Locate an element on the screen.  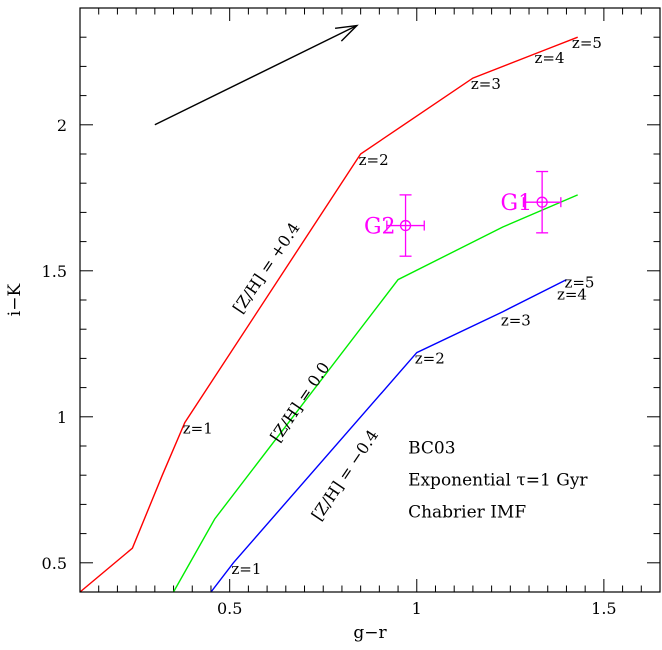
annotation-line-2: Chabrier IMF is located at coordinates (467, 513).